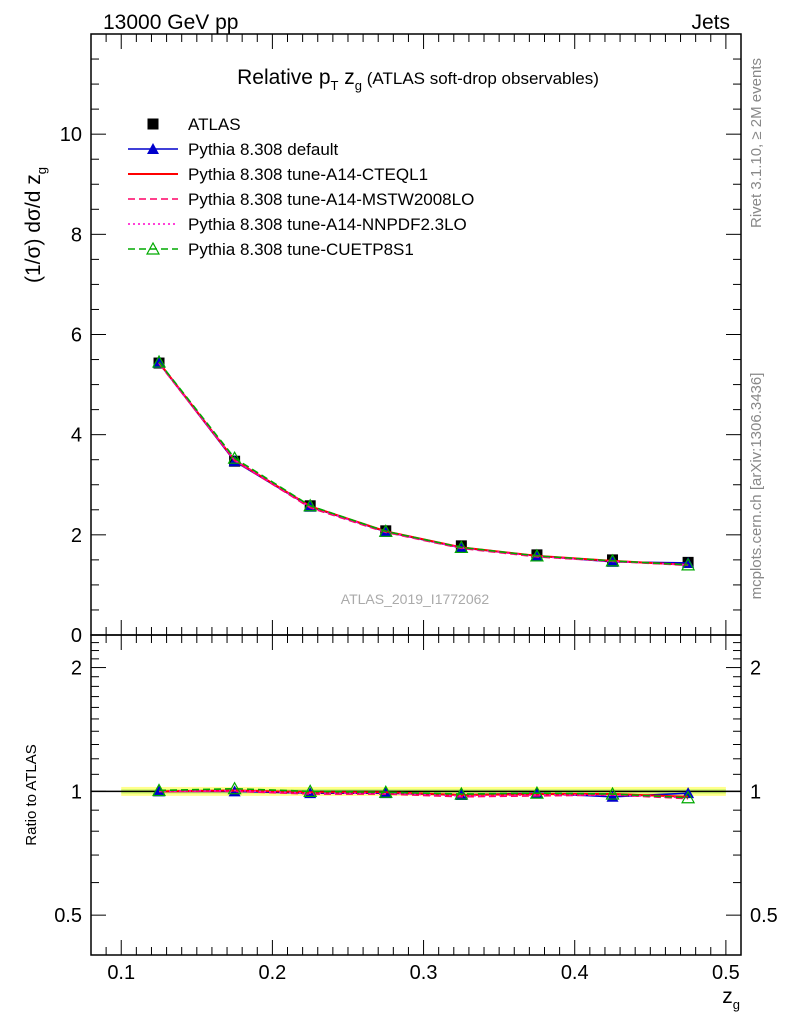 Image resolution: width=786 pixels, height=1024 pixels. Describe the element at coordinates (331, 199) in the screenshot. I see `legend-label: Pythia 8.308 tune-A14-MSTW2008LO` at that location.